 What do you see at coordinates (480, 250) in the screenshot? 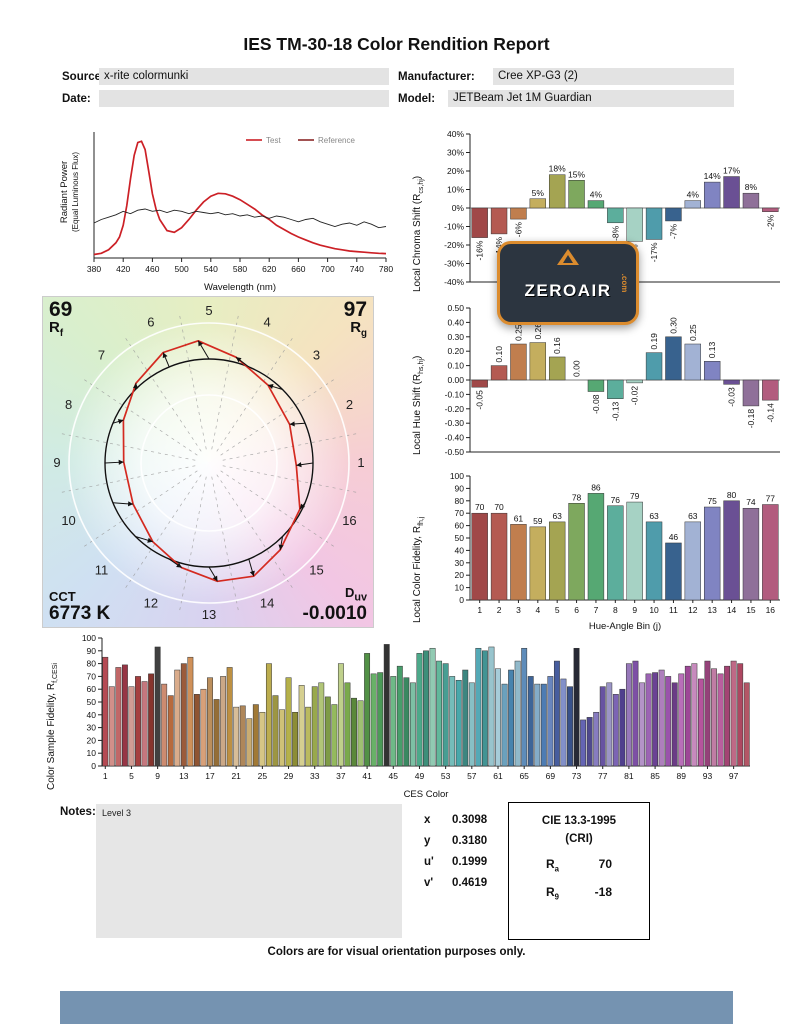
I see `svg-text: -16%` at bounding box center [480, 250].